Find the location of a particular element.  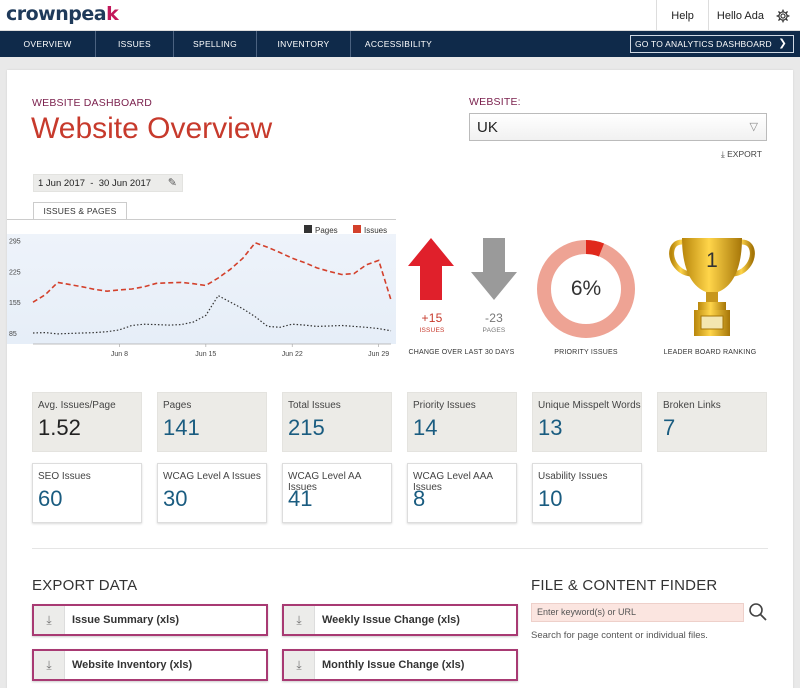

export-issue-summary-button: ⤓ Issue Summary (xls) is located at coordinates (150, 620).